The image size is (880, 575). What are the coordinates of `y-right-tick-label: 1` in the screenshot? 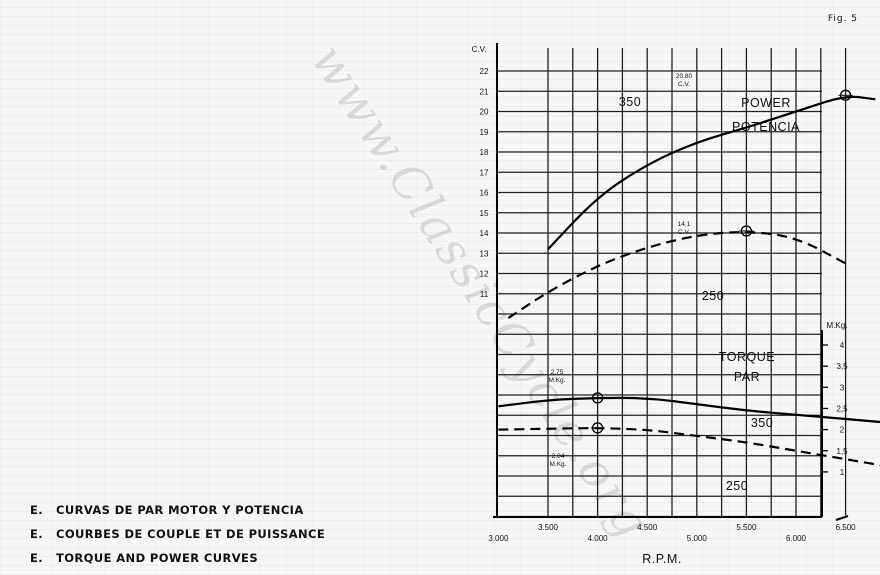 It's located at (842, 472).